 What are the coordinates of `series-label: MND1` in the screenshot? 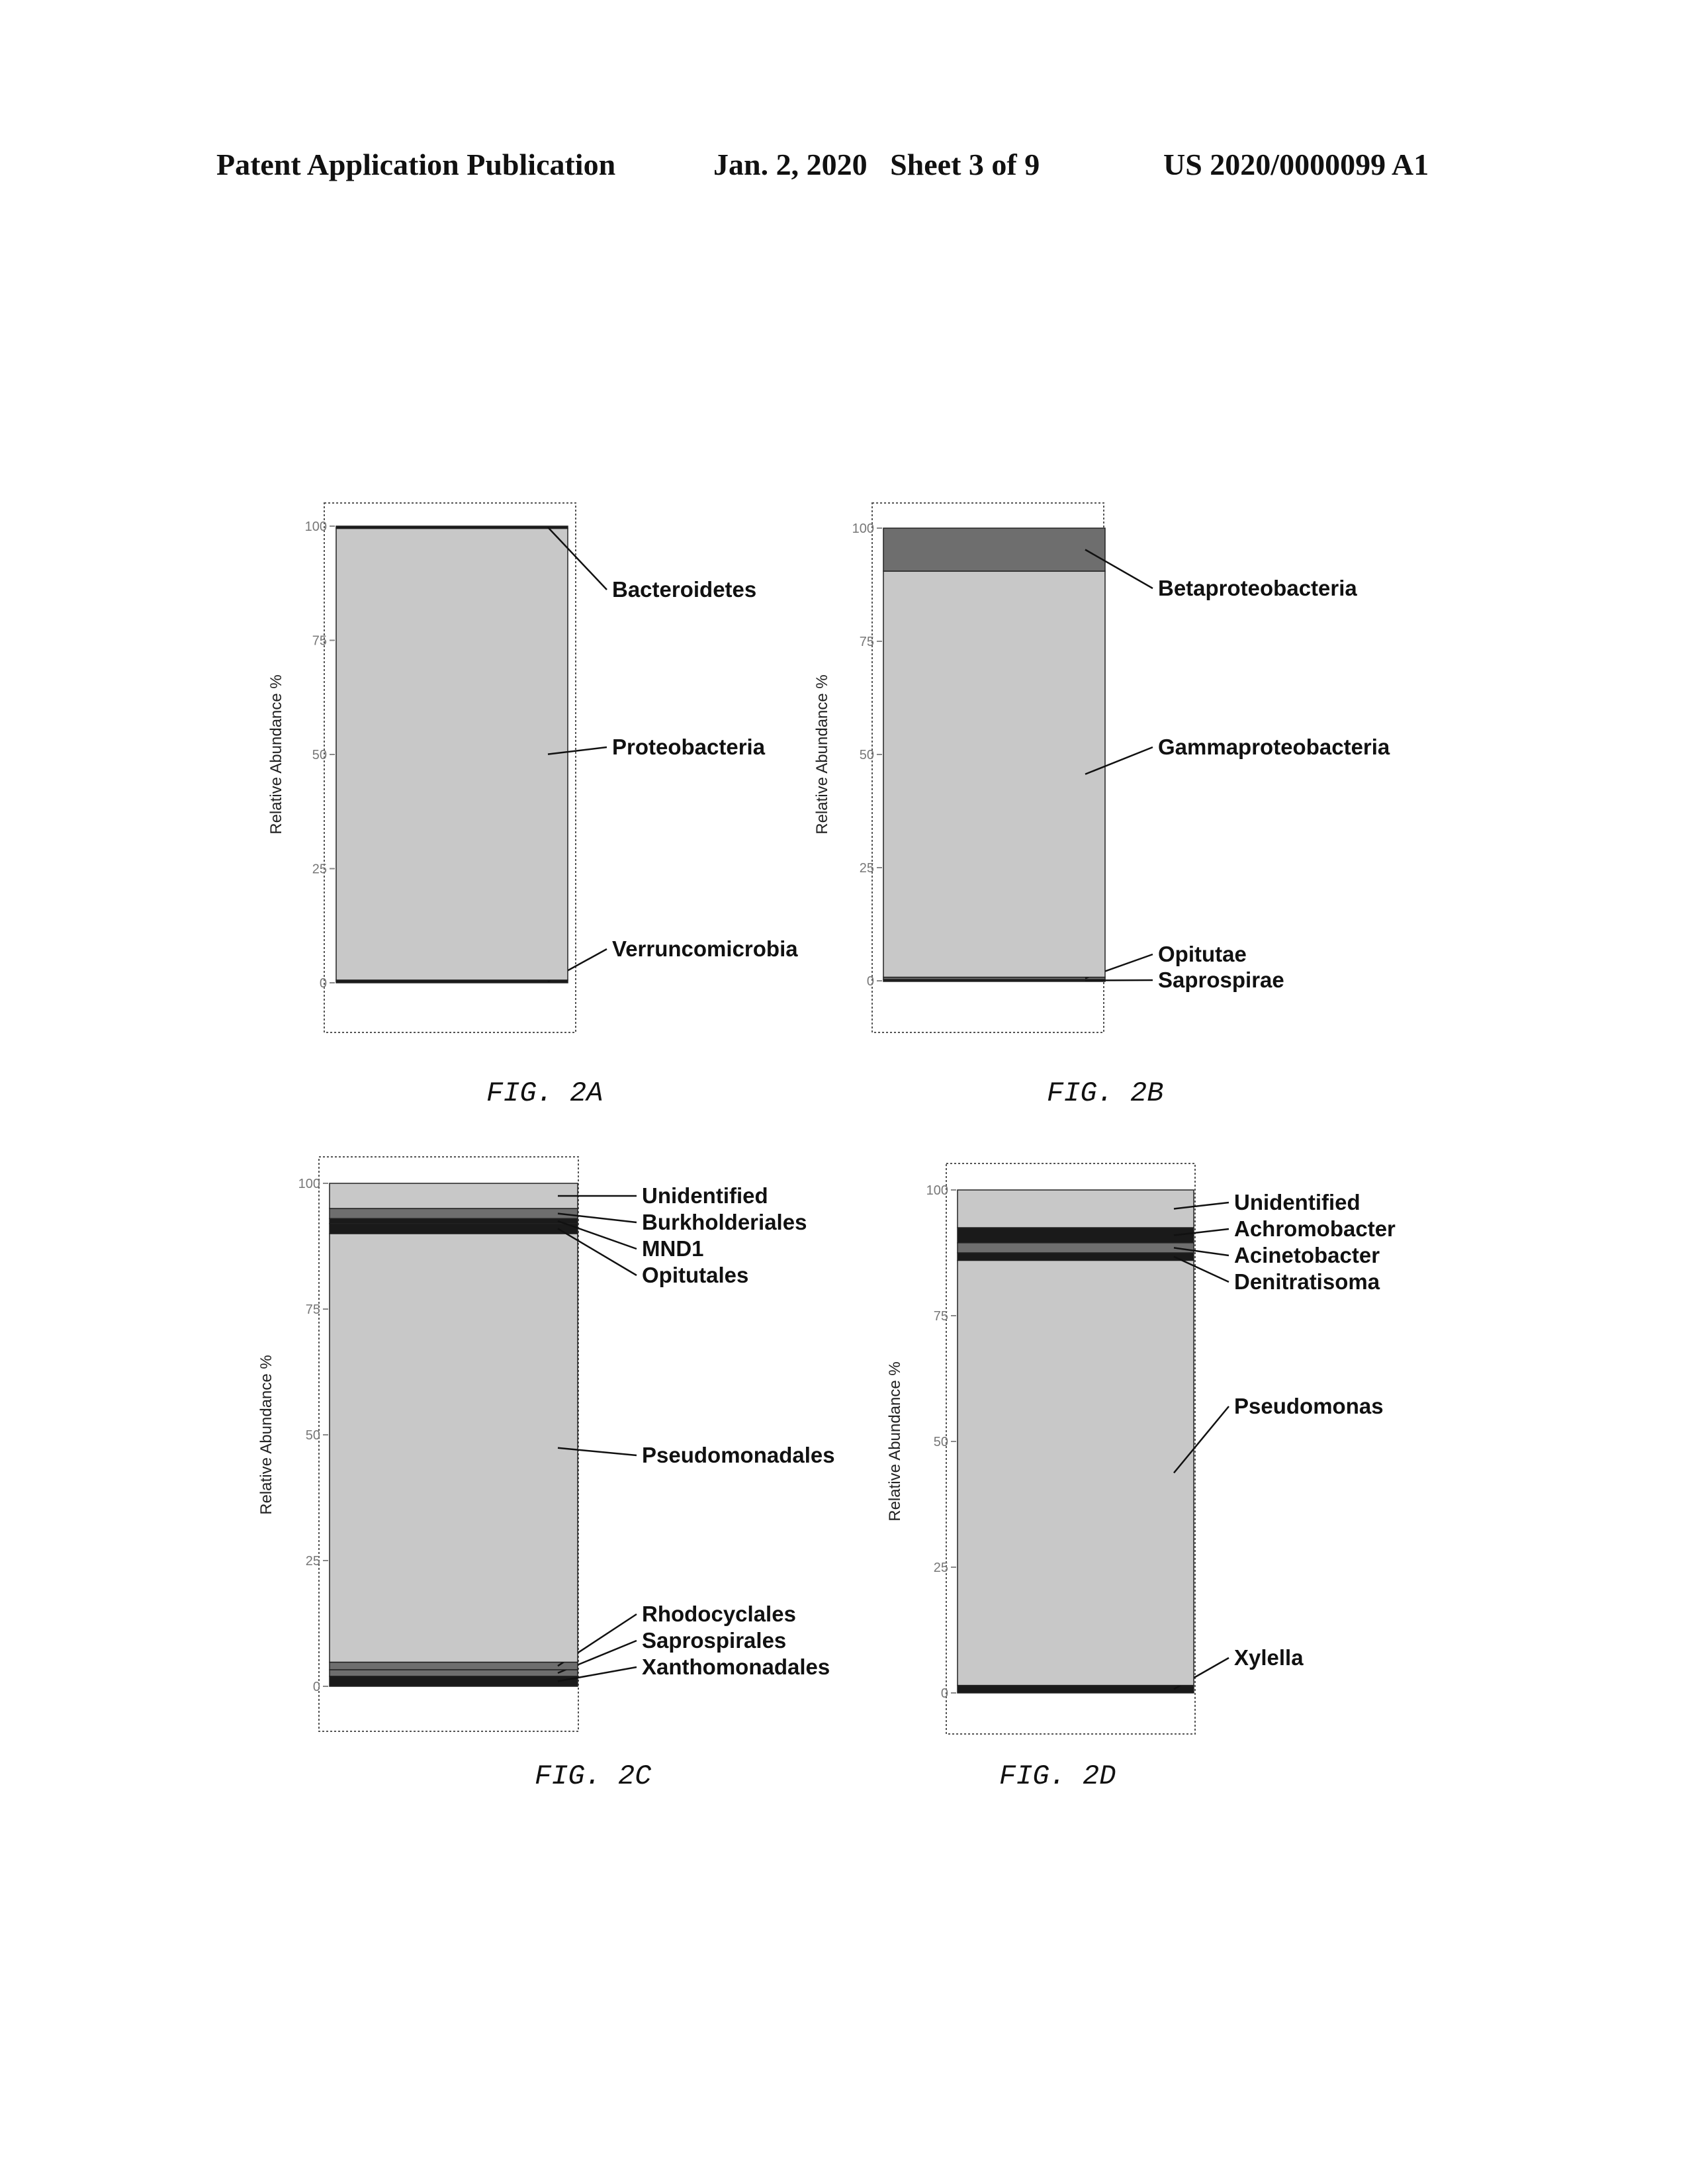 It's located at (673, 1248).